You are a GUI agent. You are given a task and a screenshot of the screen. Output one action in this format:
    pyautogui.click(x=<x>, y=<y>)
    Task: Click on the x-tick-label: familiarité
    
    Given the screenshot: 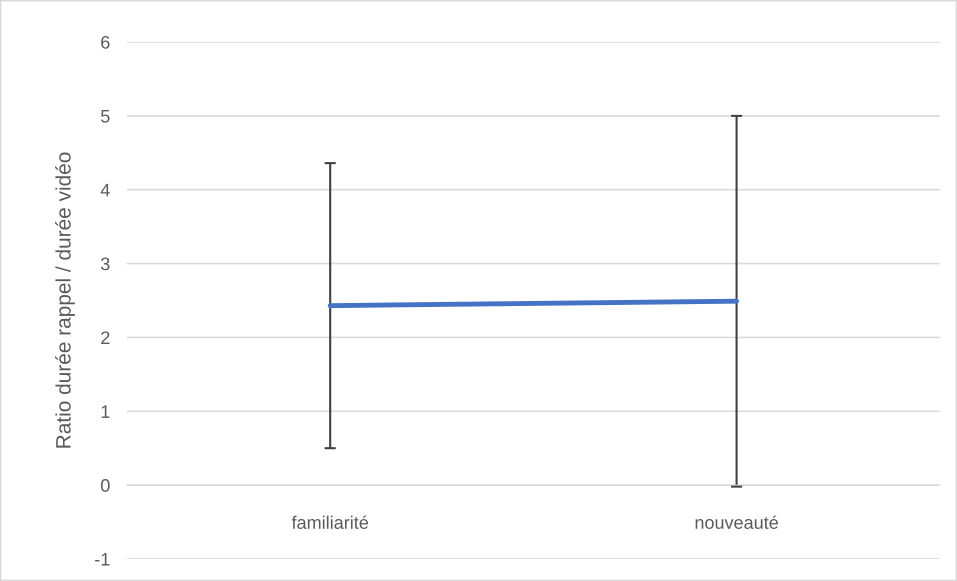 What is the action you would take?
    pyautogui.click(x=330, y=522)
    